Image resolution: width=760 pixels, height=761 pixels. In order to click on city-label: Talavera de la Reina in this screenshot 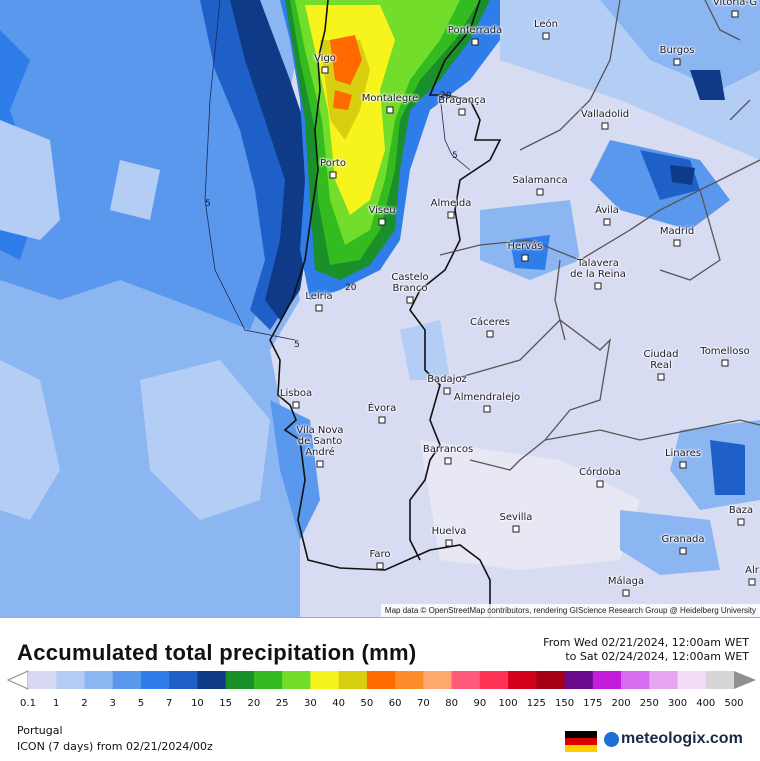, I will do `click(598, 269)`.